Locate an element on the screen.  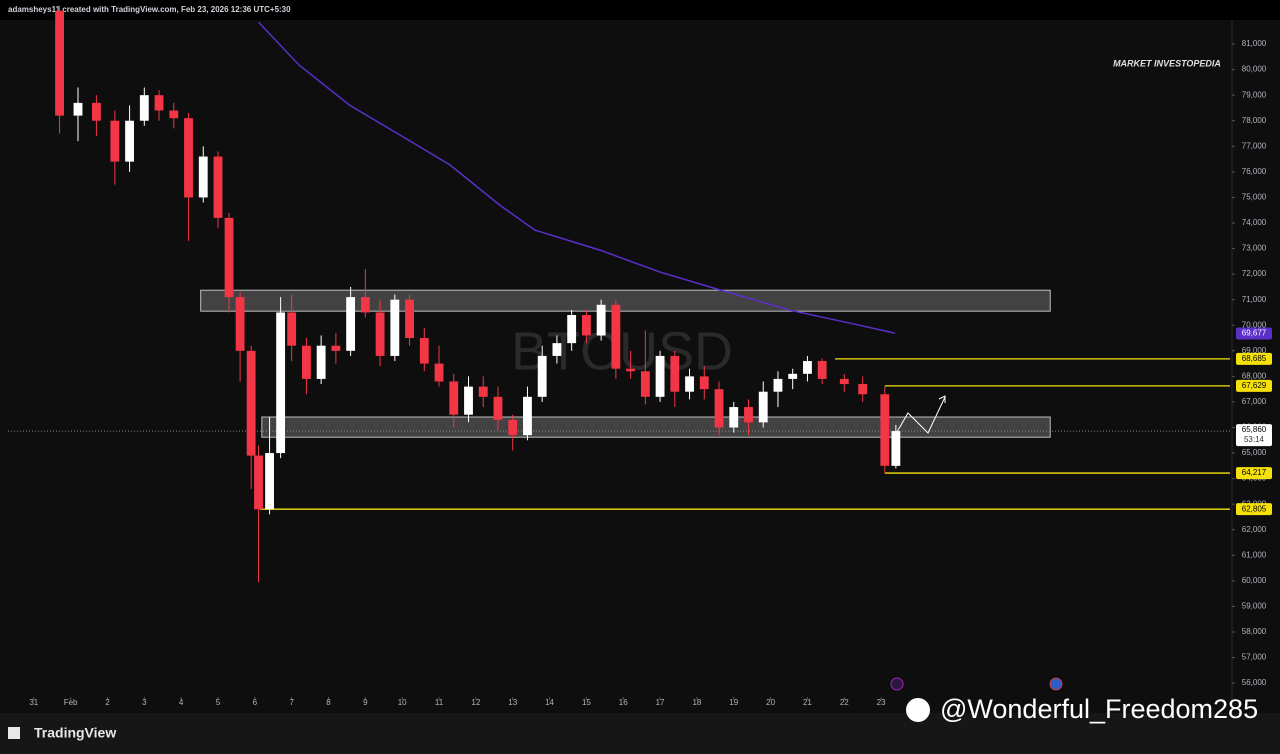
y-tick-label: 80,000 is located at coordinates (1254, 69).